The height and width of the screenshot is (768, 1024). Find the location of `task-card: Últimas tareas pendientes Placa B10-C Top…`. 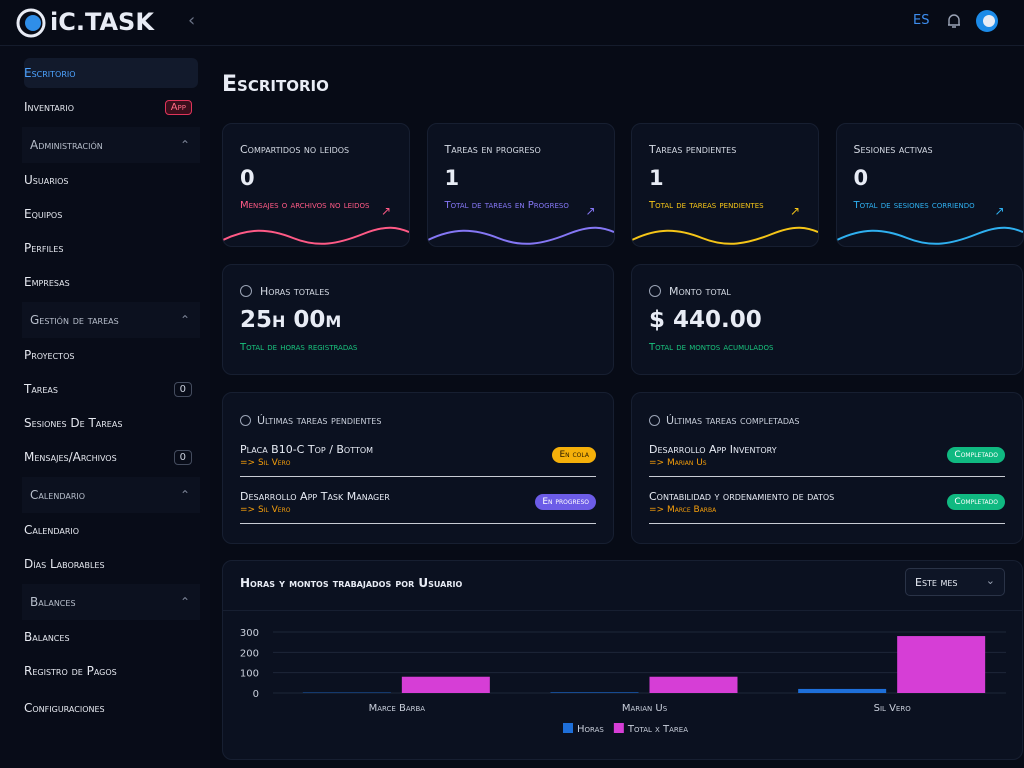

task-card: Últimas tareas pendientes Placa B10-C Top… is located at coordinates (418, 468).